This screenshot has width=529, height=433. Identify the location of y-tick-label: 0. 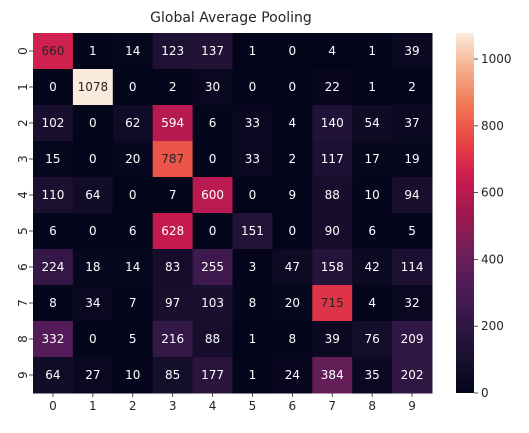
(23, 51).